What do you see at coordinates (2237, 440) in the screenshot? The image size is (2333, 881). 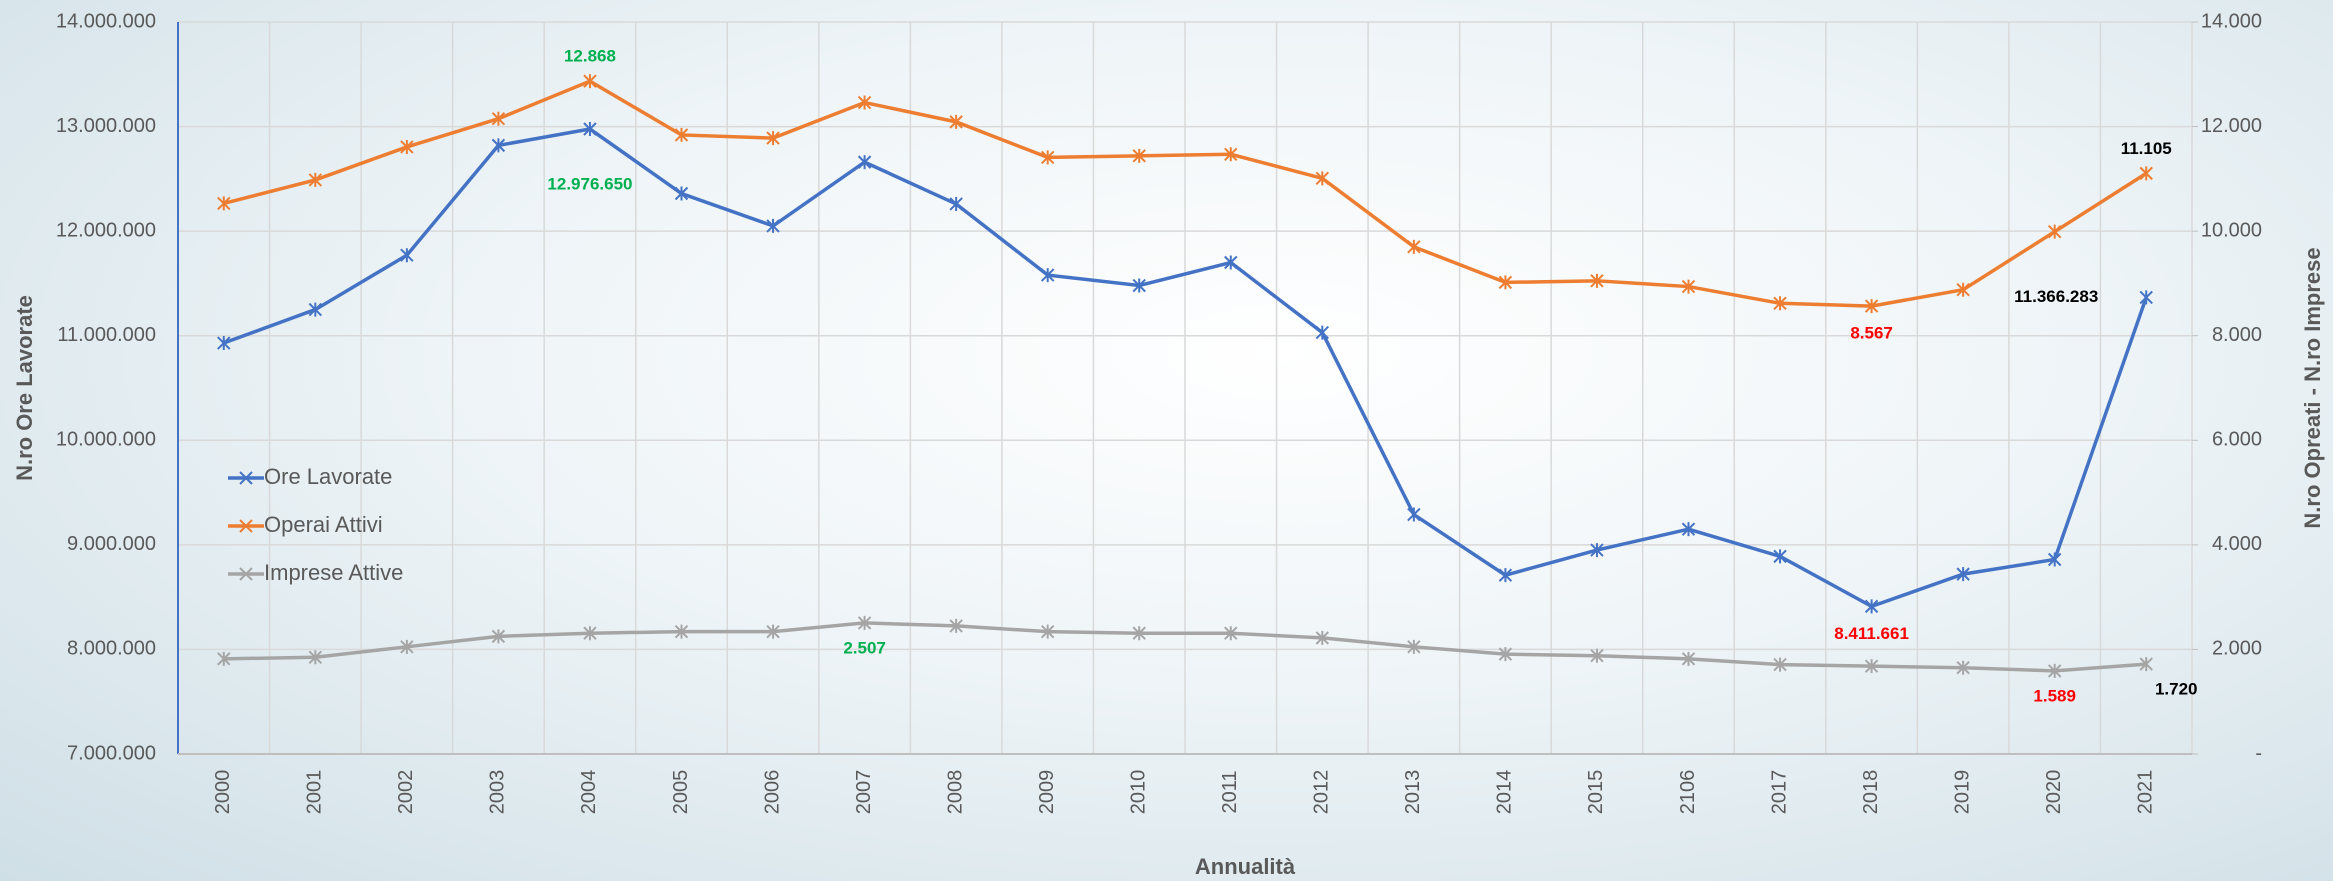 I see `y2-tick-label: 6.000` at bounding box center [2237, 440].